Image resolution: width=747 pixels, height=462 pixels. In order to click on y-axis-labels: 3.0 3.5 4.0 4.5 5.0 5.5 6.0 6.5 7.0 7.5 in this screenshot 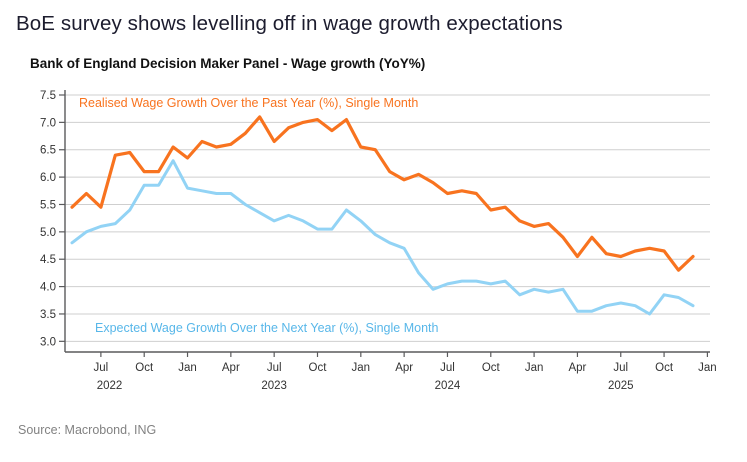, I will do `click(52, 219)`.